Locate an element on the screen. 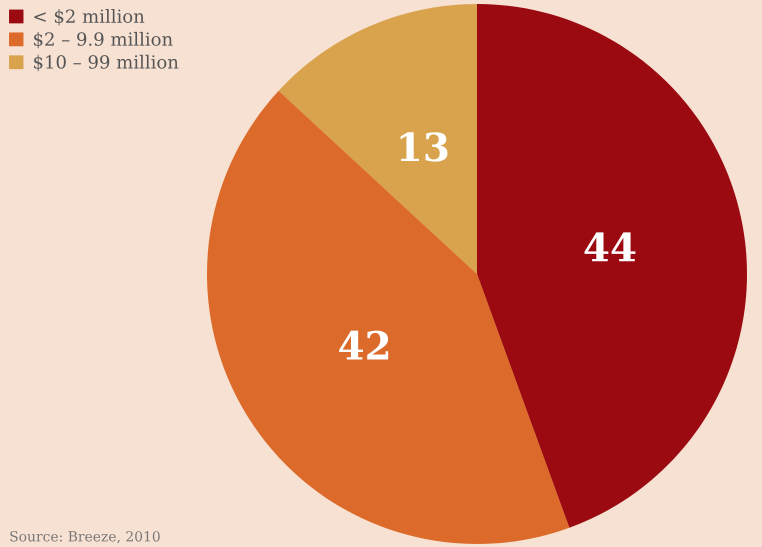 The height and width of the screenshot is (547, 762). legend-label: $2 – 9.9 million is located at coordinates (103, 40).